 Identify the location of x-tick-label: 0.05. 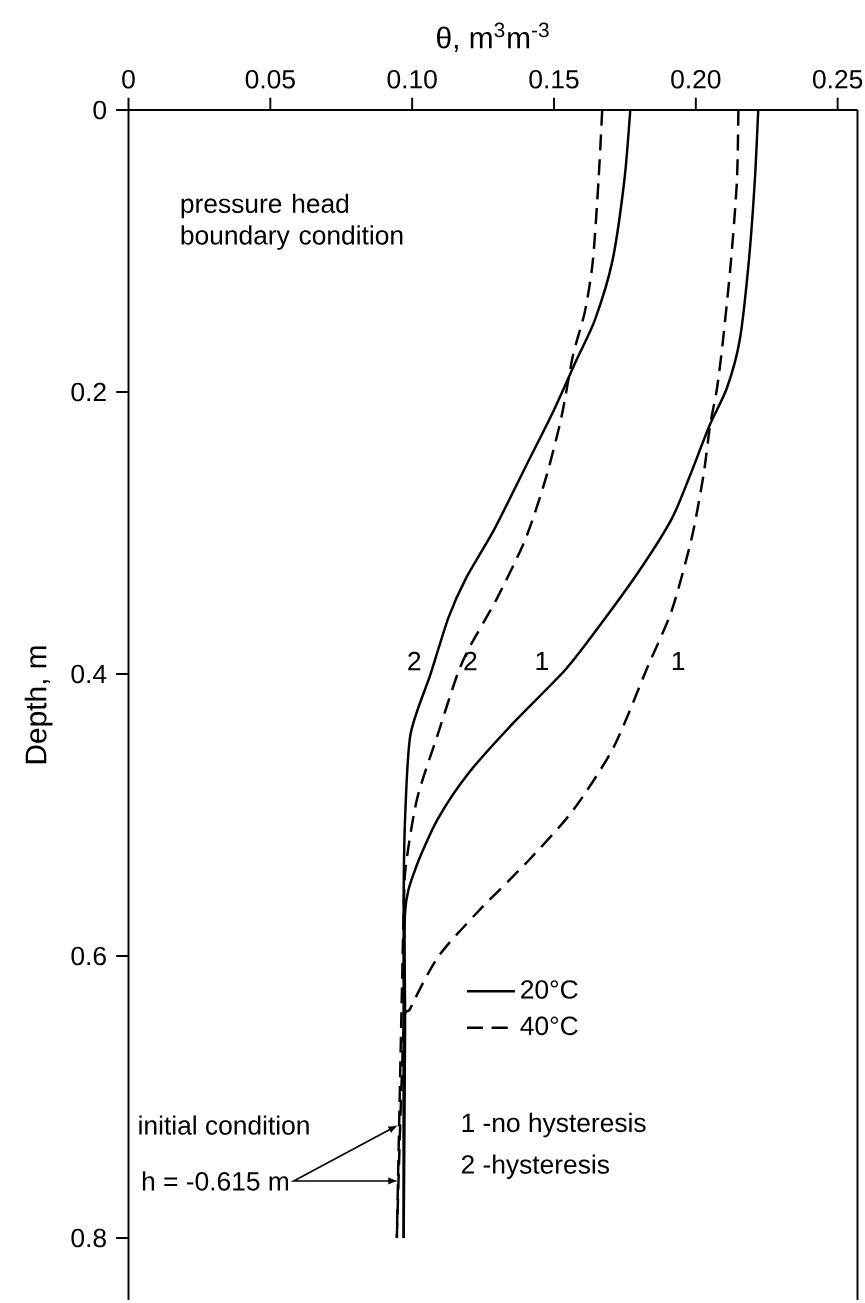
(270, 79).